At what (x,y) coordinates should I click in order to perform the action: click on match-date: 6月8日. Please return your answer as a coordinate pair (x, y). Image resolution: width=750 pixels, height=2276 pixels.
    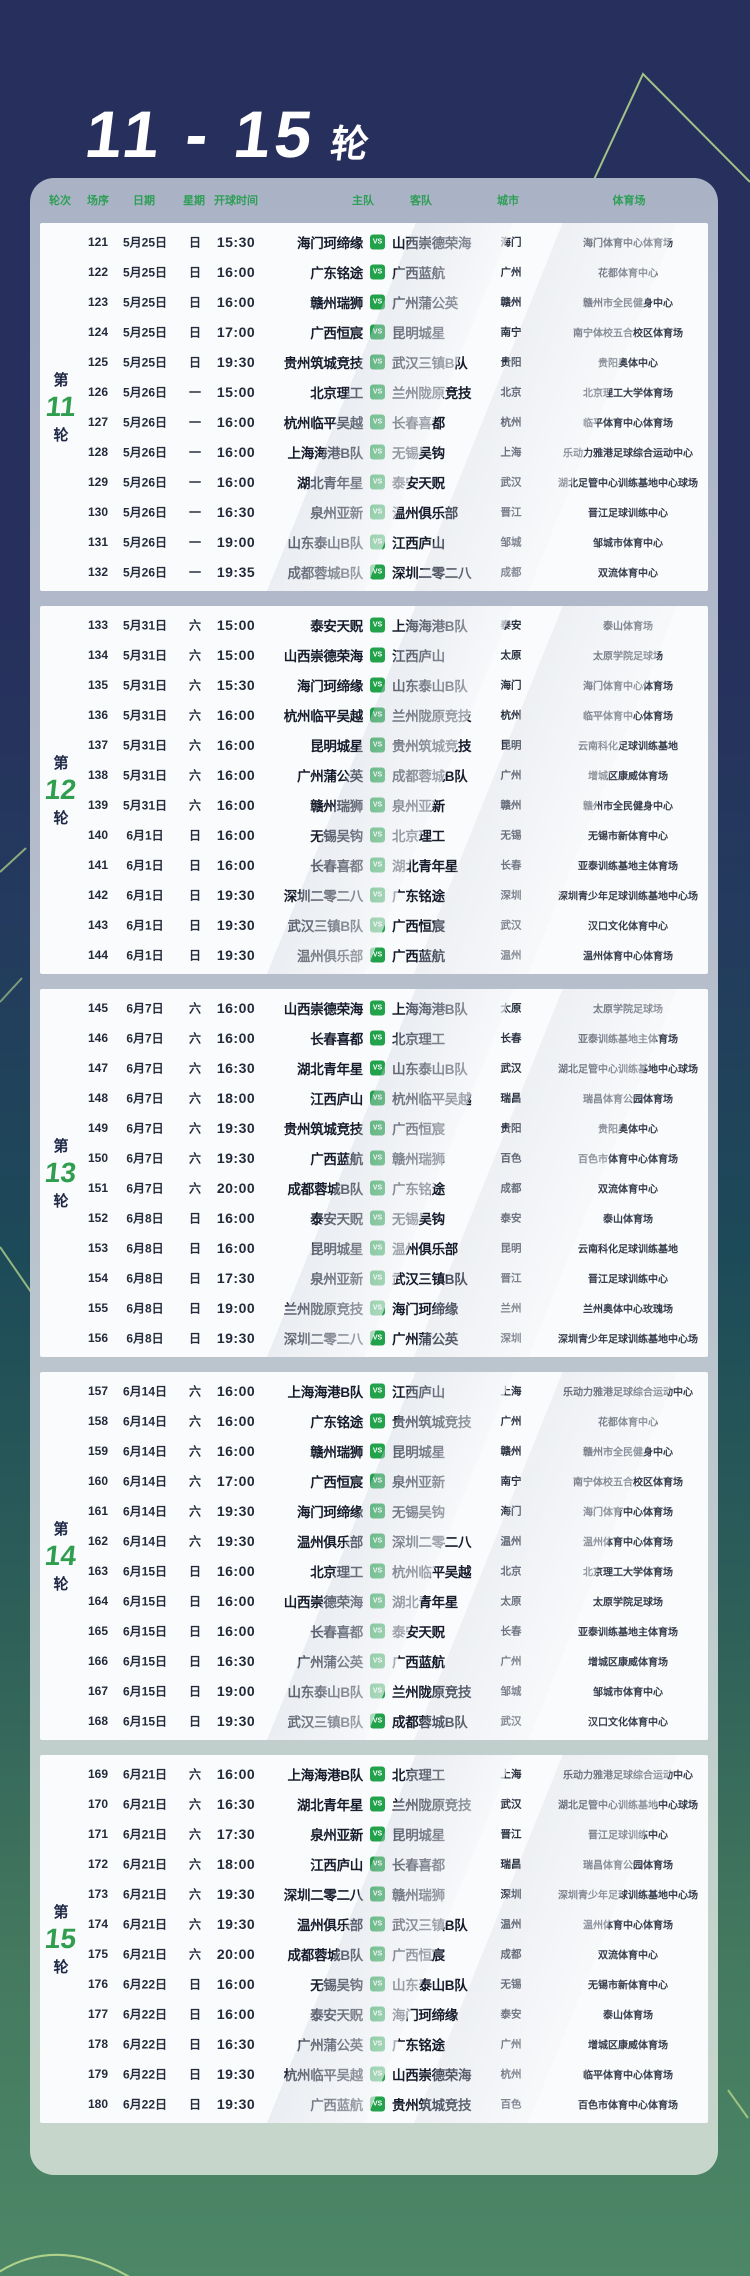
    Looking at the image, I should click on (145, 1218).